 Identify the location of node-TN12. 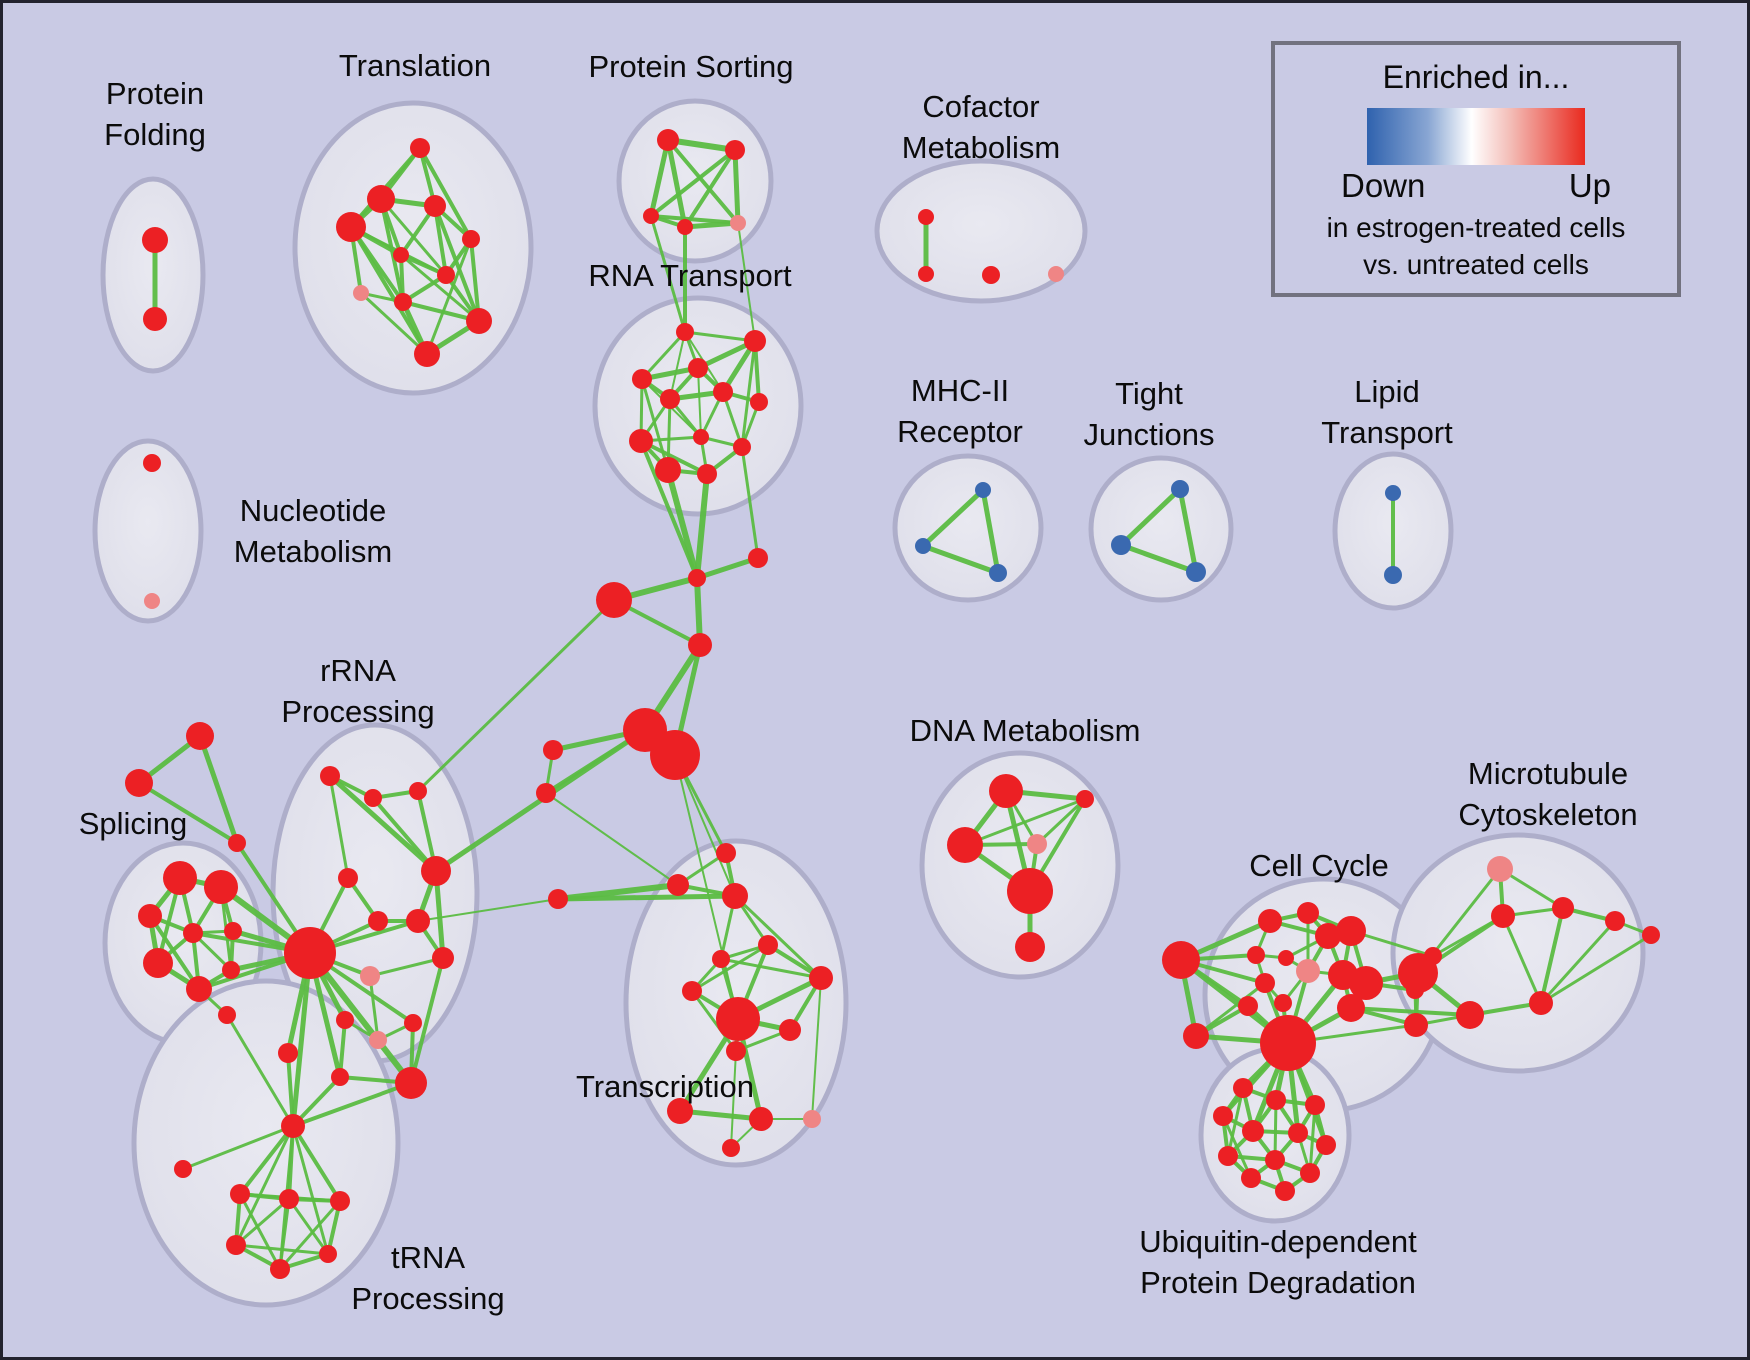
(761, 1119).